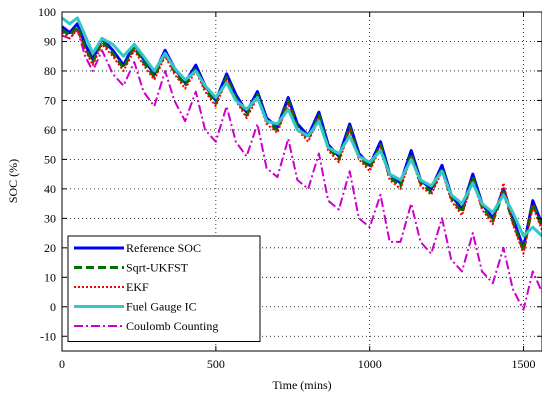 This screenshot has height=398, width=542. What do you see at coordinates (172, 326) in the screenshot?
I see `legend-label: Coulomb Counting` at bounding box center [172, 326].